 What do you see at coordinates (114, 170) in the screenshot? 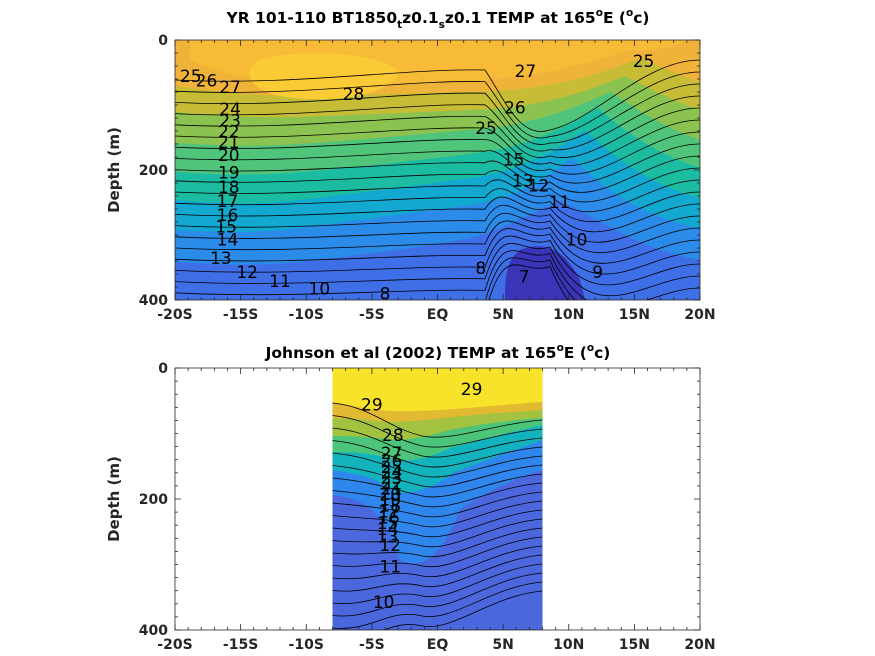
I see `top-ylabel: Depth (m)` at bounding box center [114, 170].